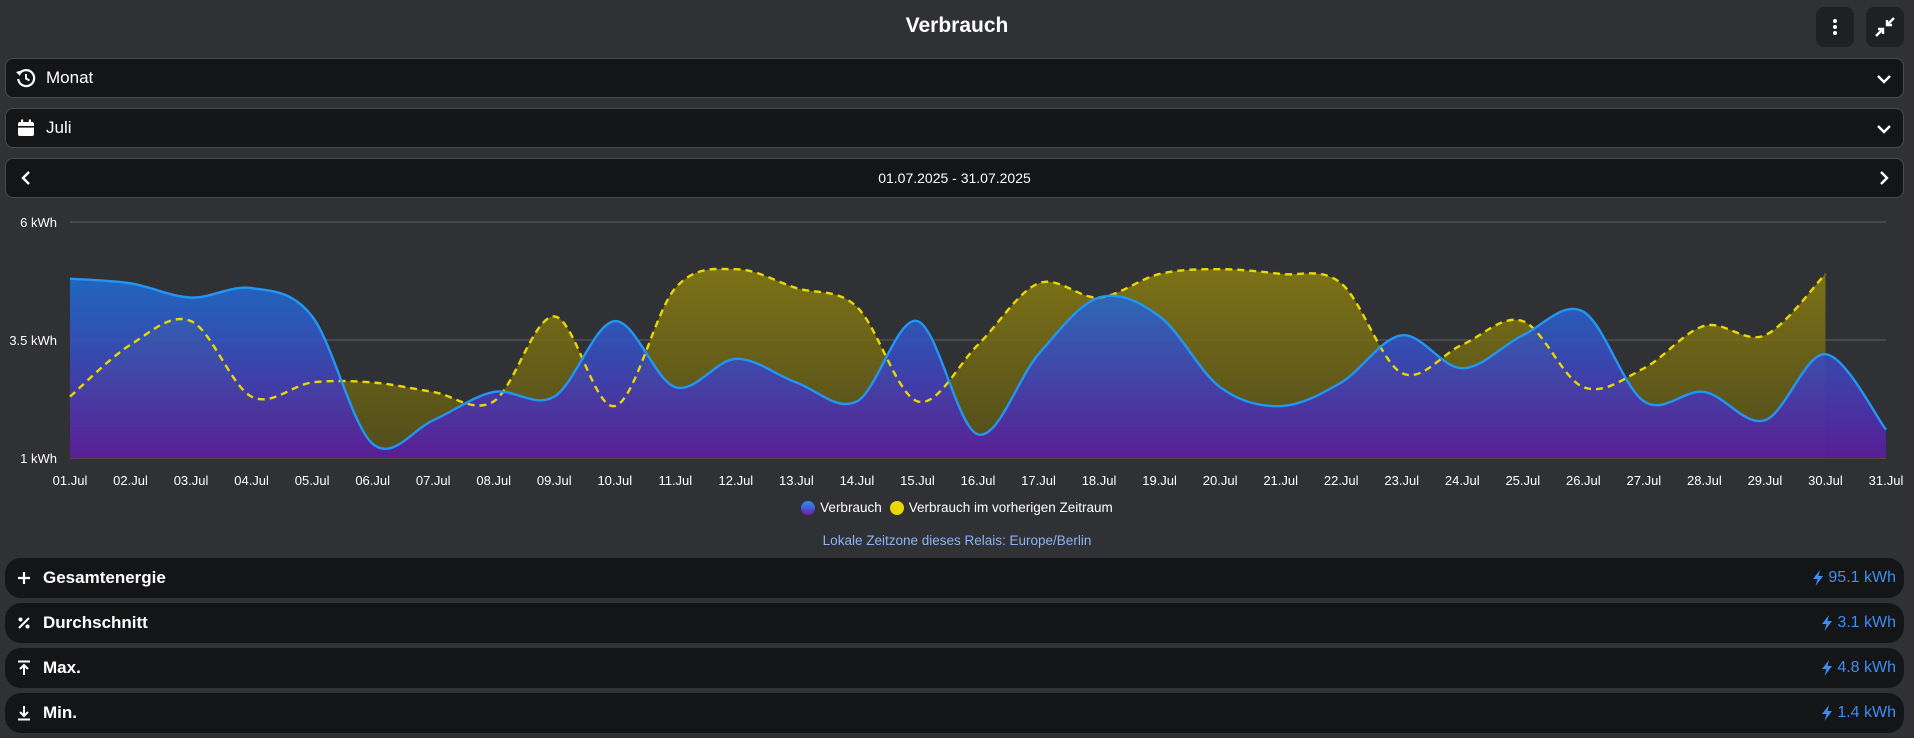  I want to click on x-tick-label: 05.Jul, so click(312, 480).